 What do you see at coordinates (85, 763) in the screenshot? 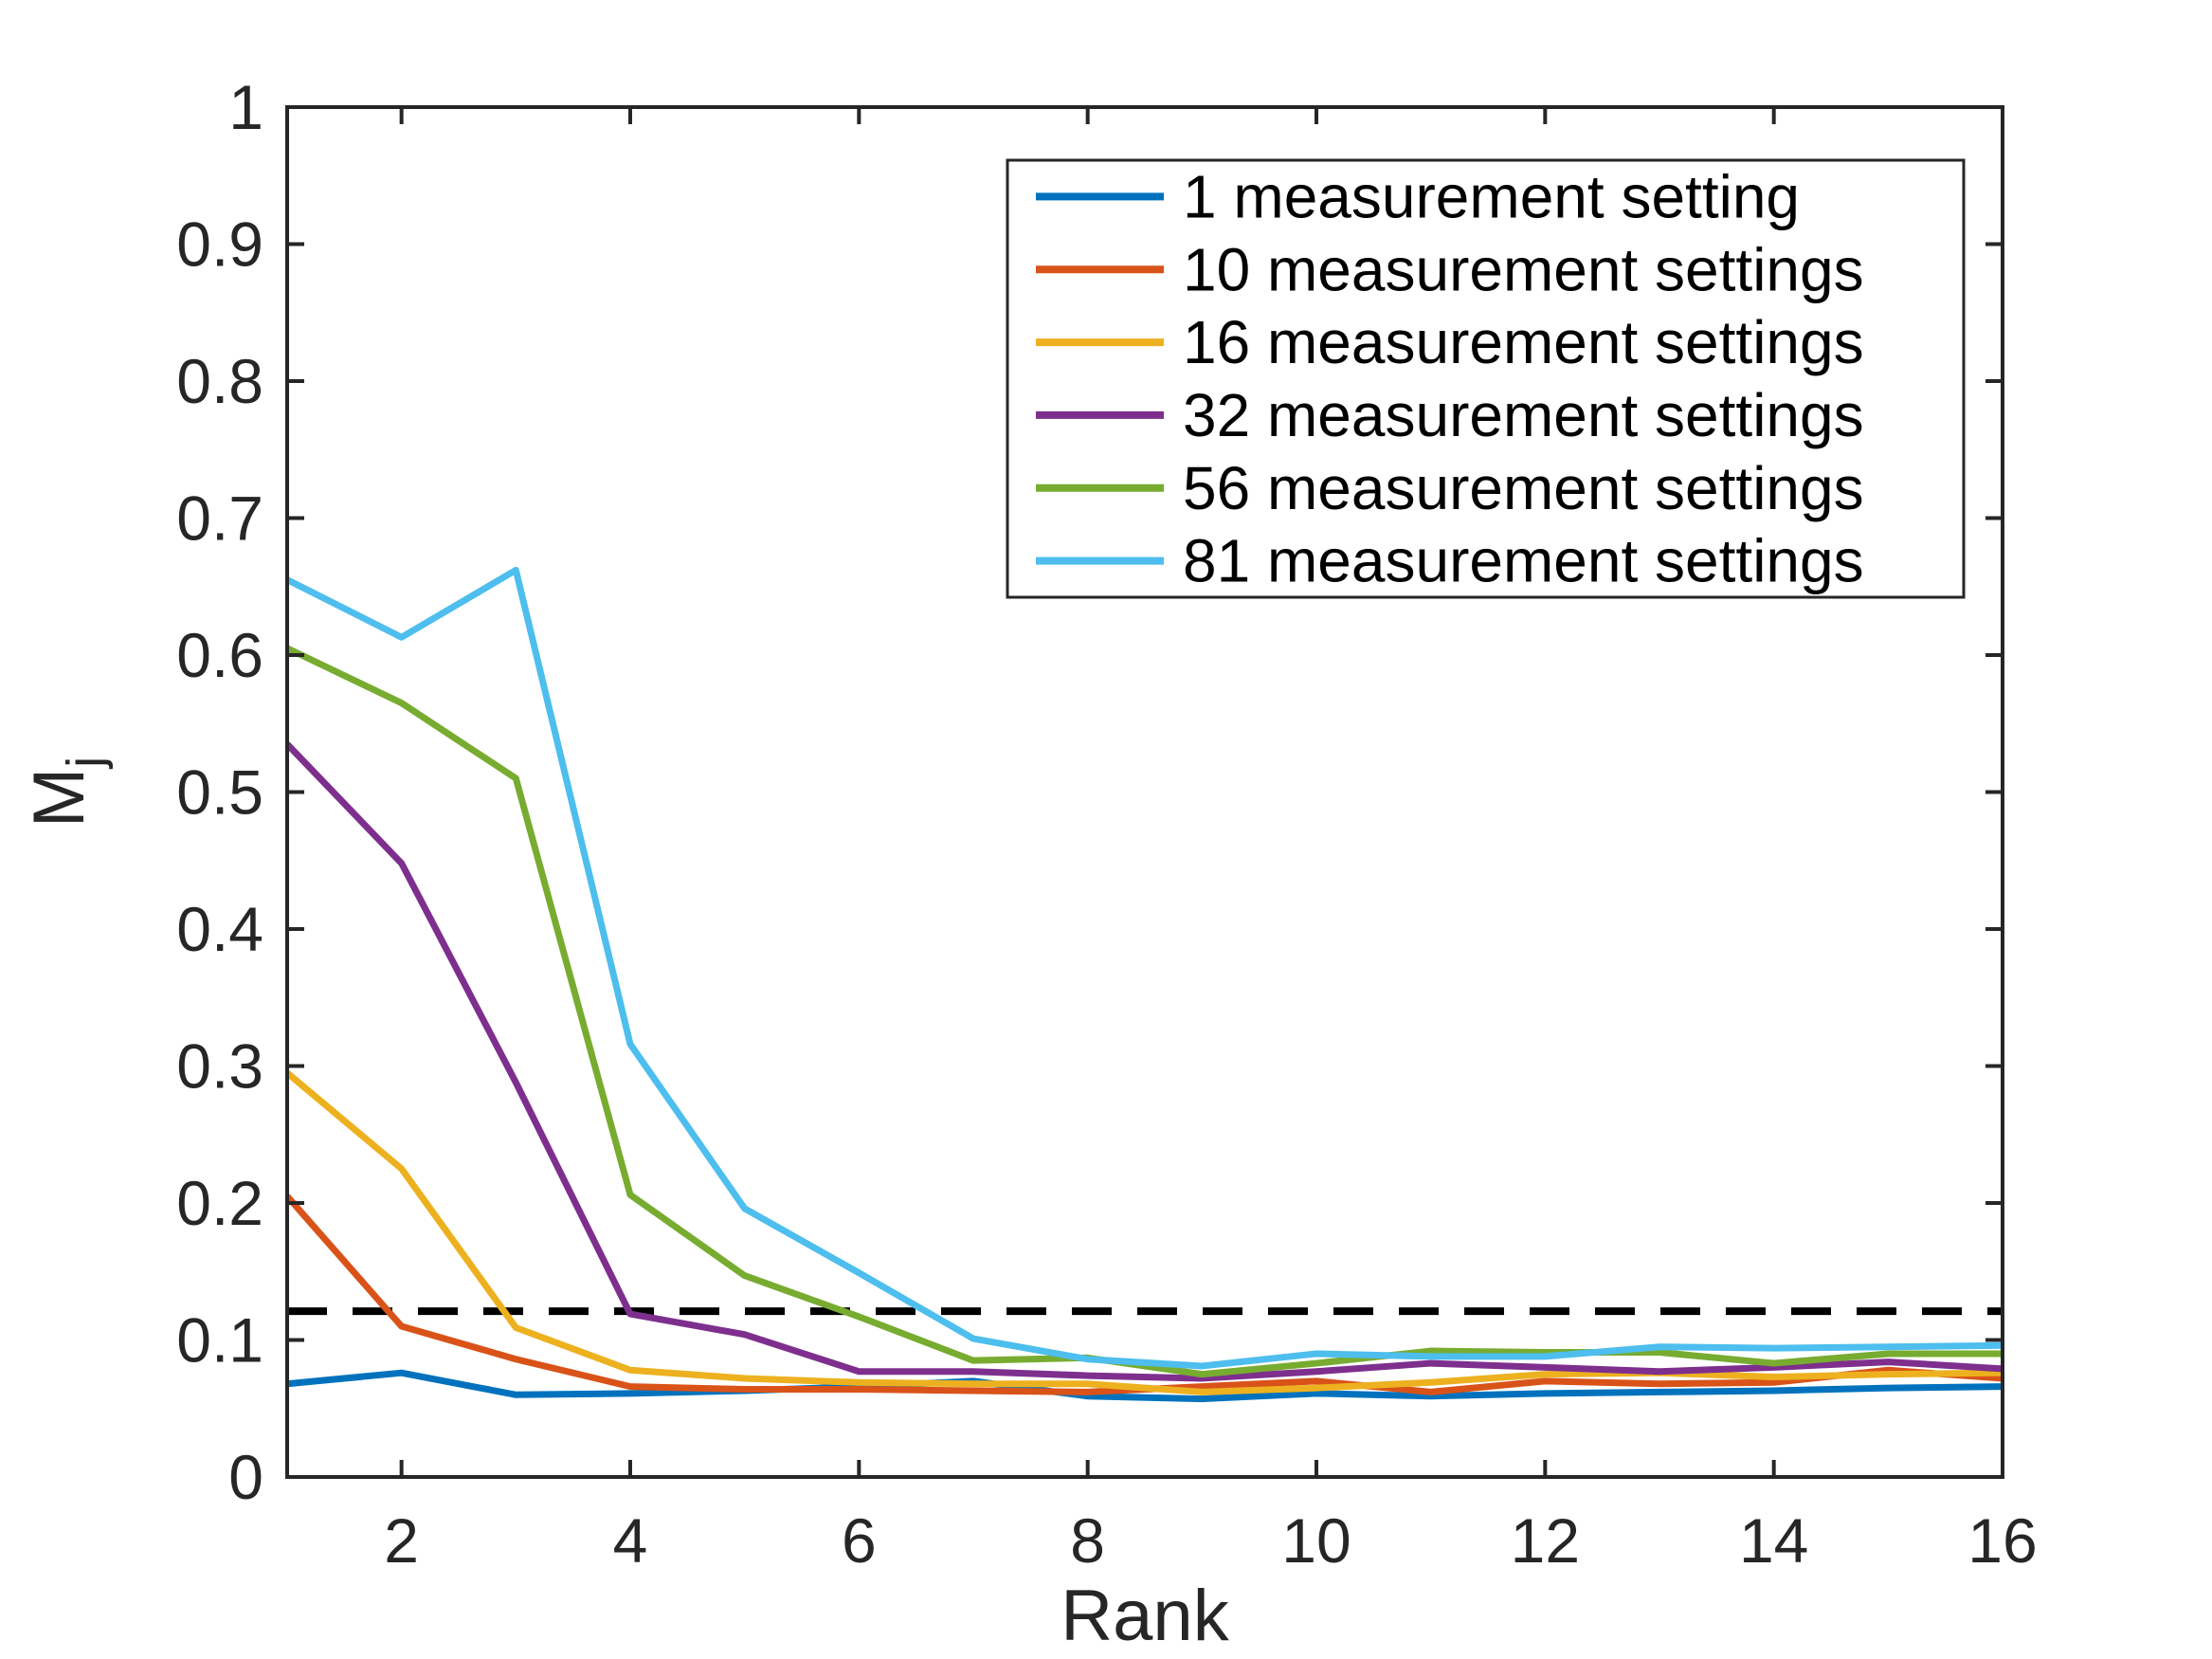
I see `y-axis-label-subscript: j` at bounding box center [85, 763].